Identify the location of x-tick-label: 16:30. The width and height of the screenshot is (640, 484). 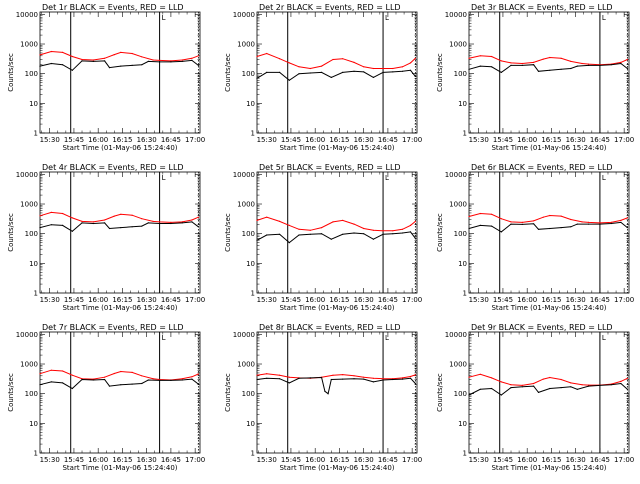
(147, 300).